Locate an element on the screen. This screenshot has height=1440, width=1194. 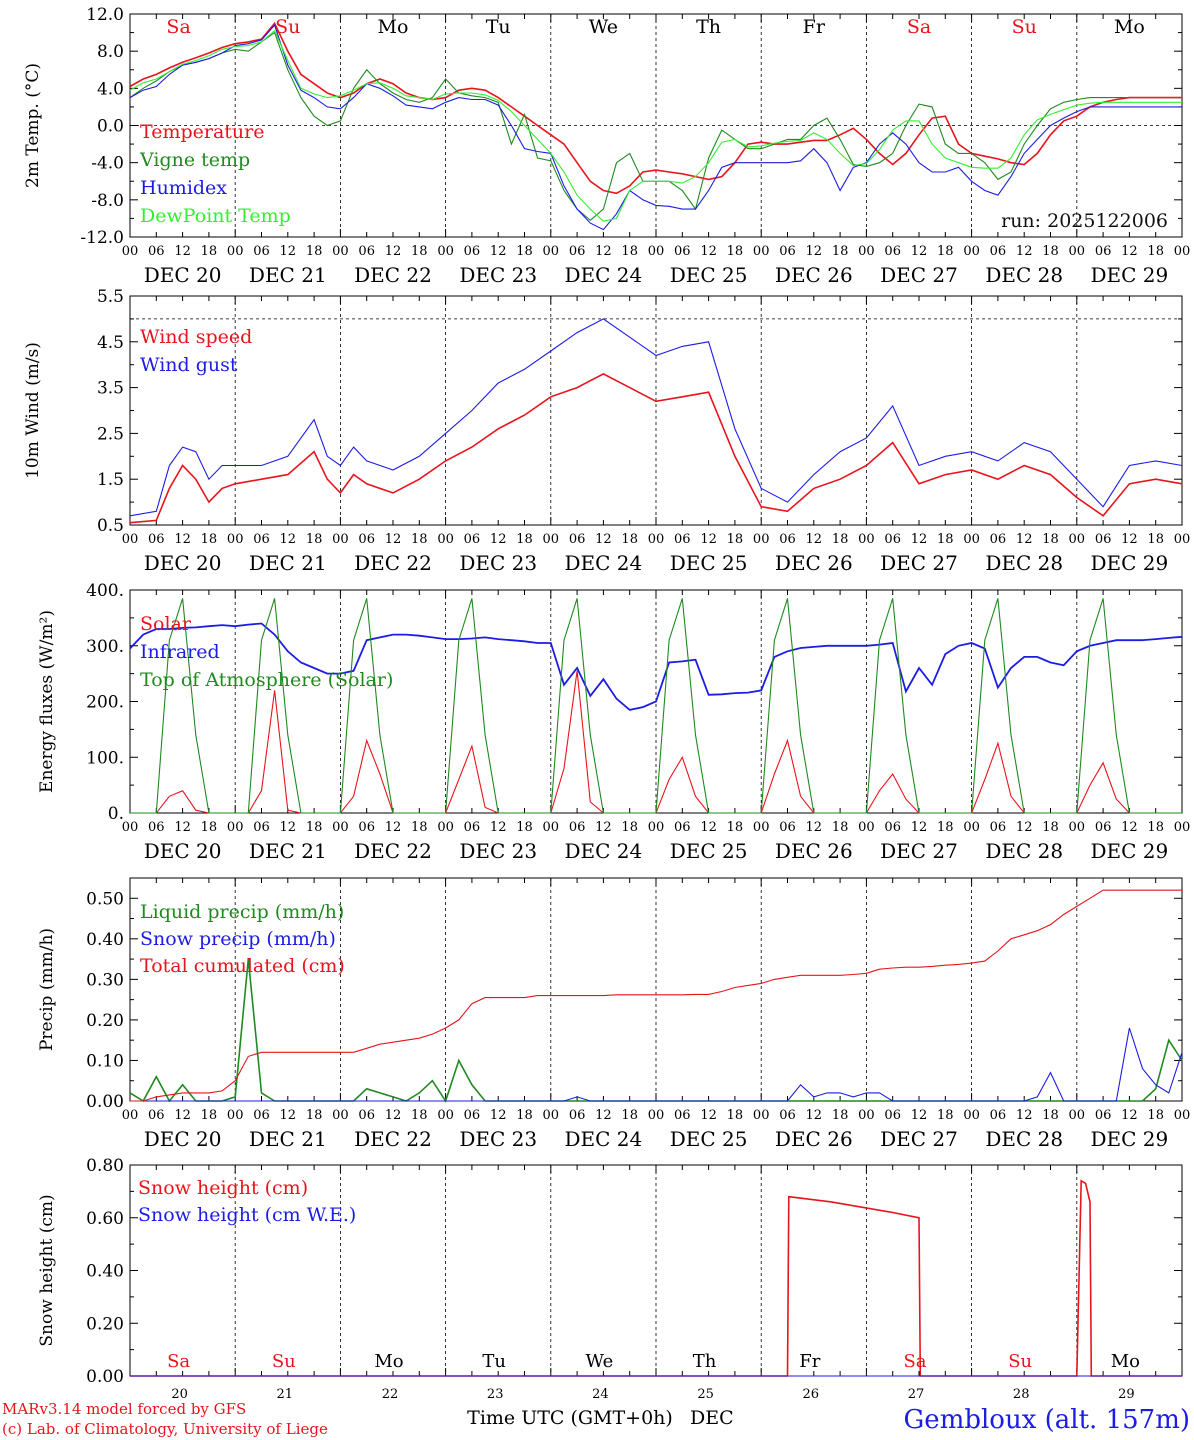
day-label: DEC 20 is located at coordinates (183, 1139).